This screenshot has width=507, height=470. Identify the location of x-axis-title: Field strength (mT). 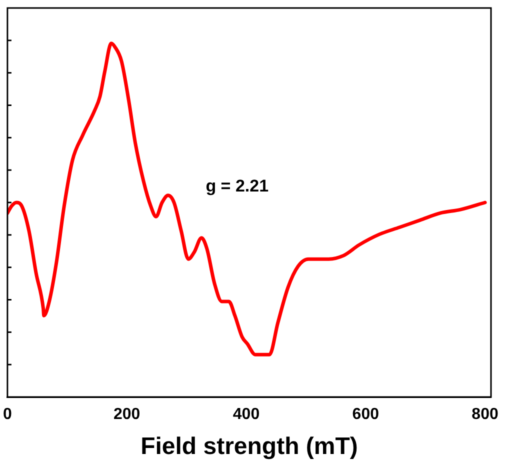
(249, 446).